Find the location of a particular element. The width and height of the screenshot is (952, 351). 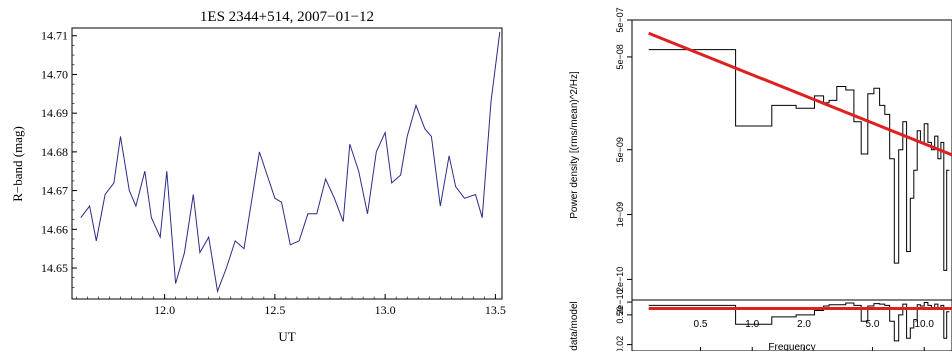

right-x-axis-label: Frequency is located at coordinates (791, 346).